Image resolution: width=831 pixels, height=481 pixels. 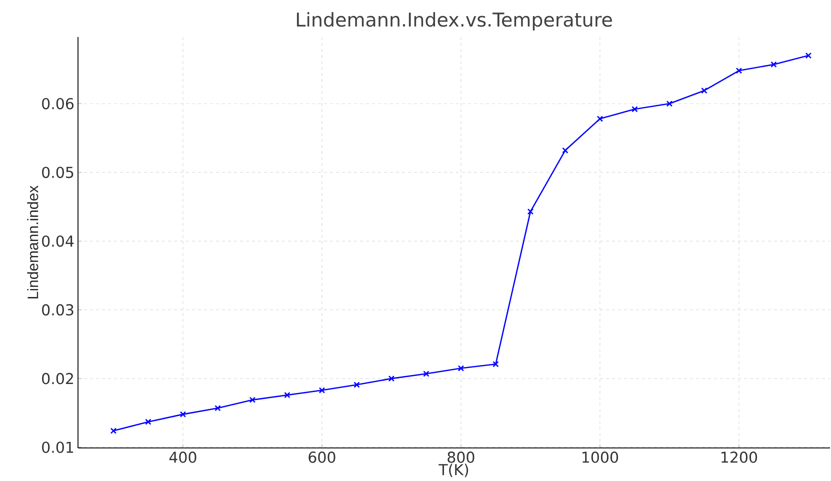 What do you see at coordinates (461, 457) in the screenshot?
I see `x-tick-label: 800` at bounding box center [461, 457].